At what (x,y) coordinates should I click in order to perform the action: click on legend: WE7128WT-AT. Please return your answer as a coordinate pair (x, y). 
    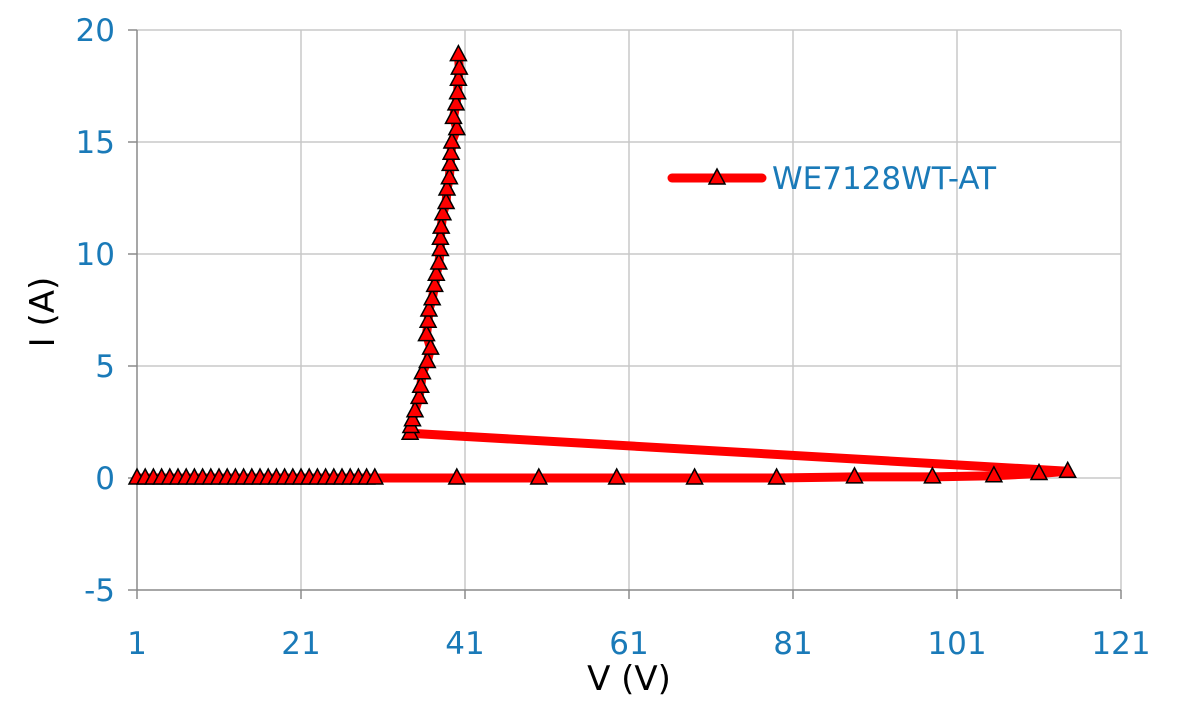
    Looking at the image, I should click on (832, 179).